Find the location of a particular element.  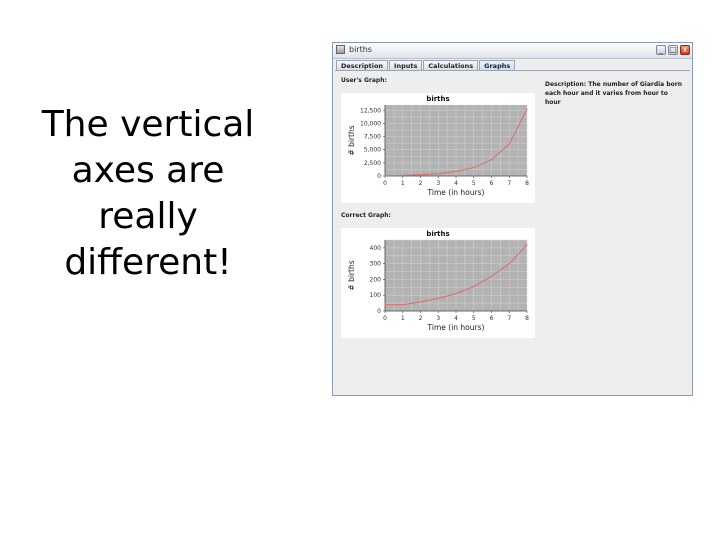

tab-bar: Description Inputs Calculations Graphs is located at coordinates (426, 65).